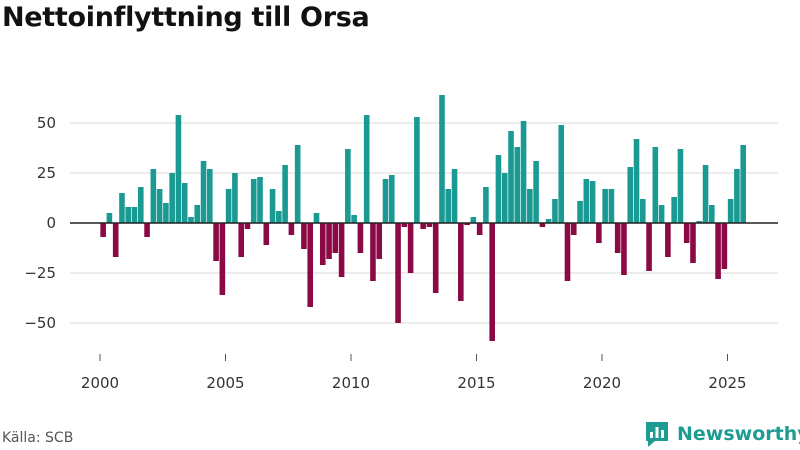  I want to click on source-note: Källa: SCB, so click(38, 438).